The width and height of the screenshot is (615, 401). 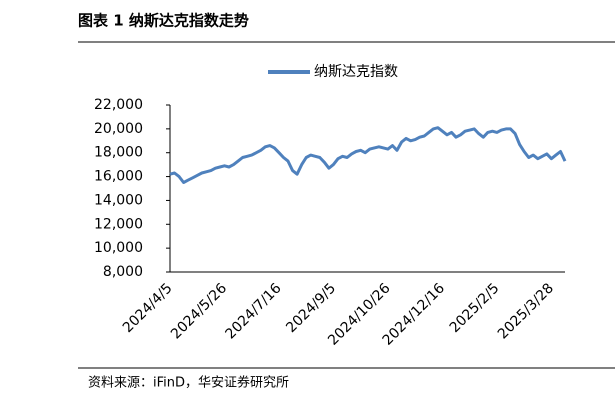 What do you see at coordinates (368, 155) in the screenshot?
I see `line-series` at bounding box center [368, 155].